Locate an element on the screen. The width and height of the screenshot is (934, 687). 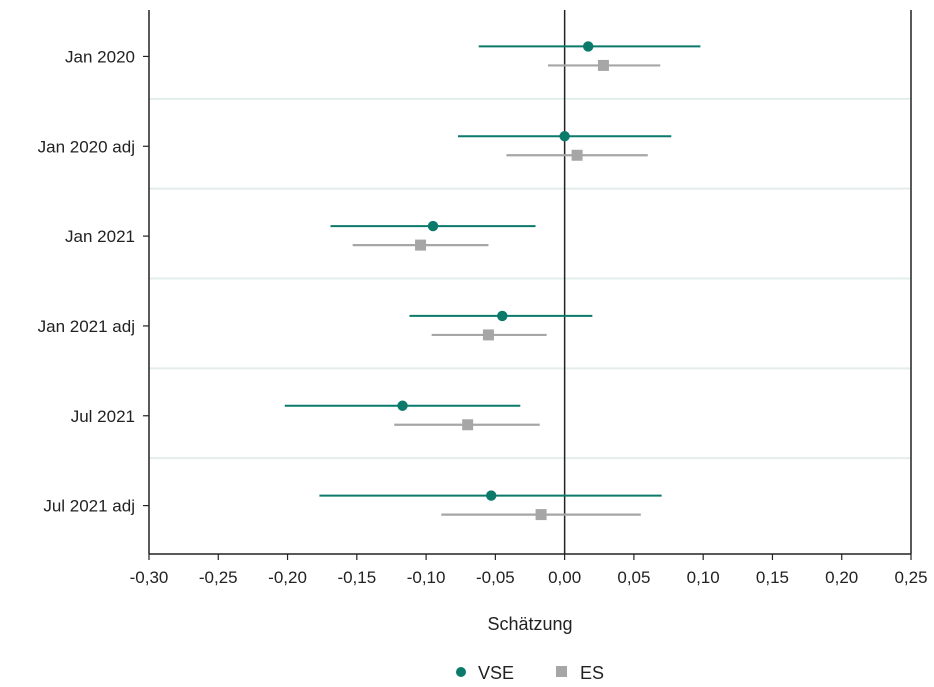
legend-marker-es is located at coordinates (561, 671).